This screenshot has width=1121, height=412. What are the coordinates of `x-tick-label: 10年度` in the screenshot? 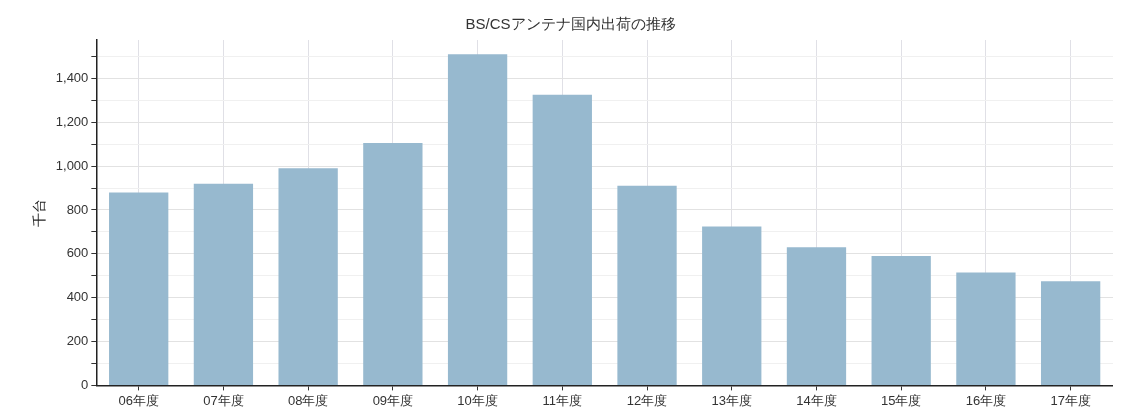 It's located at (477, 400).